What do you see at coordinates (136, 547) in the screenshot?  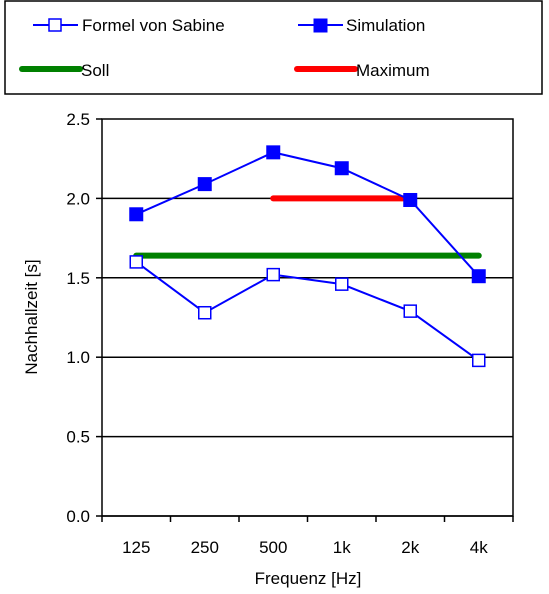 I see `x-tick-label: 125` at bounding box center [136, 547].